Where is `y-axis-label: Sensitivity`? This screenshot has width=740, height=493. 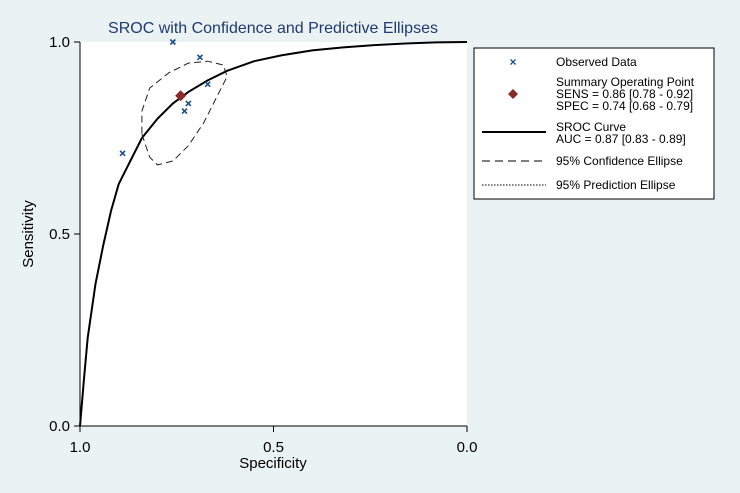
y-axis-label: Sensitivity is located at coordinates (28, 234).